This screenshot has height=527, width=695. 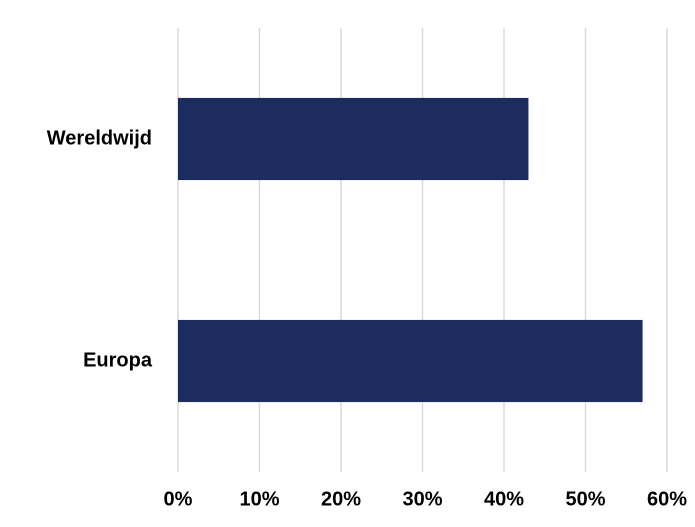 What do you see at coordinates (422, 499) in the screenshot?
I see `x-tick-label: 30%` at bounding box center [422, 499].